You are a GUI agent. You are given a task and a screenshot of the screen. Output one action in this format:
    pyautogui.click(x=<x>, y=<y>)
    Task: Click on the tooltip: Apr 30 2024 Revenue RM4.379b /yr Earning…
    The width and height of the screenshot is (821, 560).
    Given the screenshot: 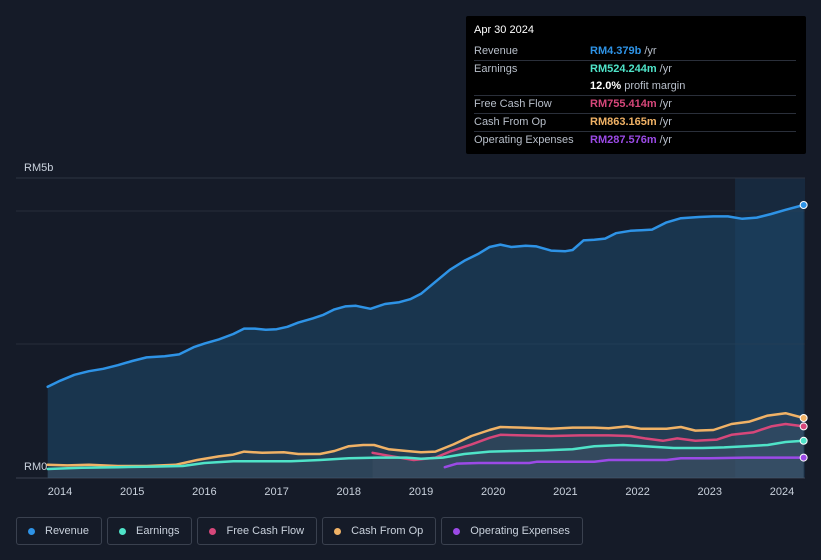 What is the action you would take?
    pyautogui.click(x=636, y=85)
    